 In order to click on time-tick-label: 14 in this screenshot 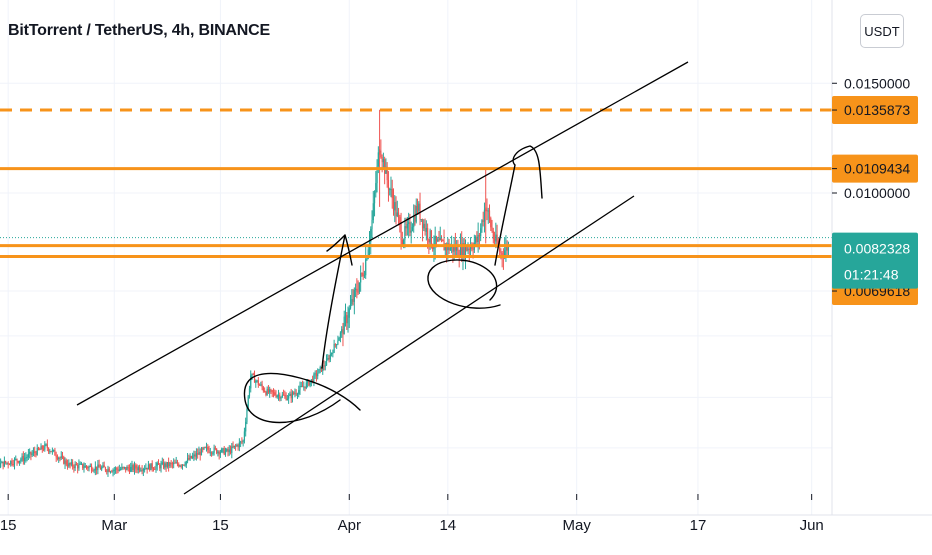, I will do `click(447, 525)`.